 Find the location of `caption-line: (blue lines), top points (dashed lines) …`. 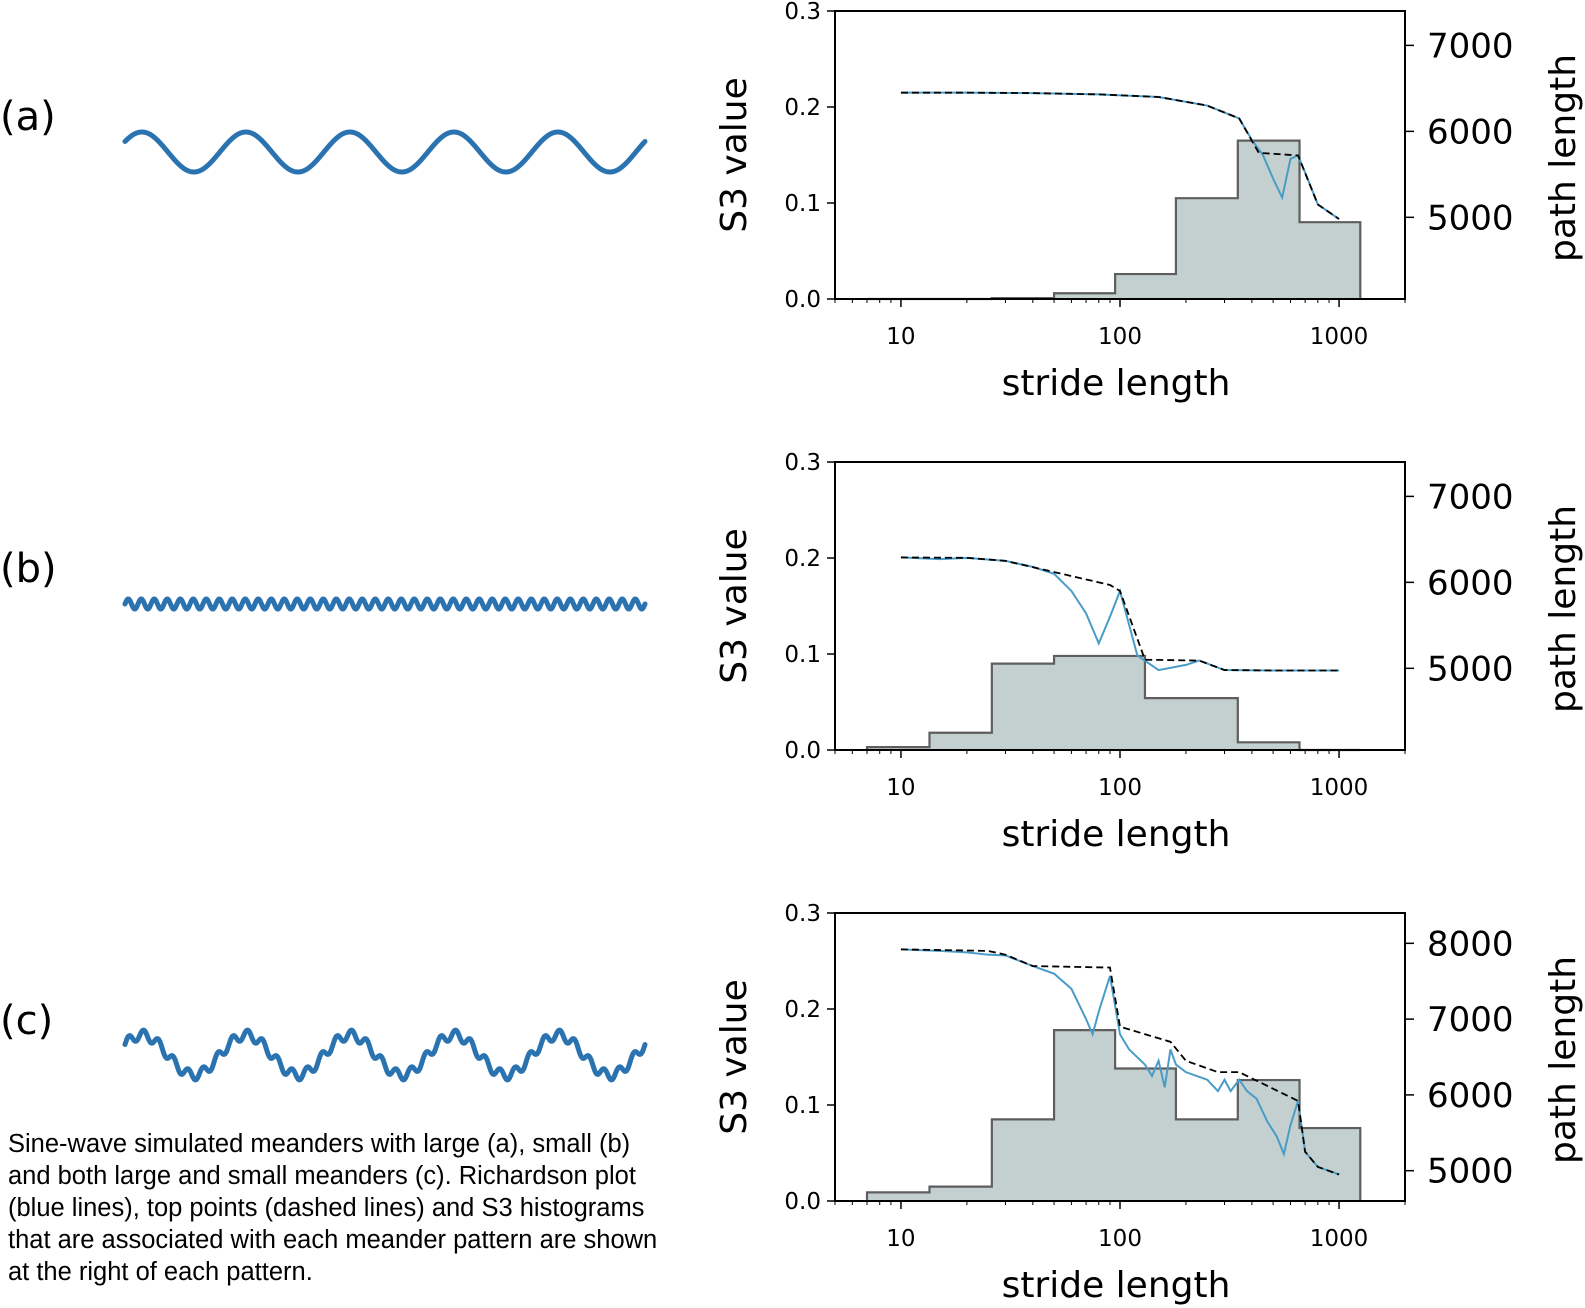

caption-line: (blue lines), top points (dashed lines) … is located at coordinates (326, 1208).